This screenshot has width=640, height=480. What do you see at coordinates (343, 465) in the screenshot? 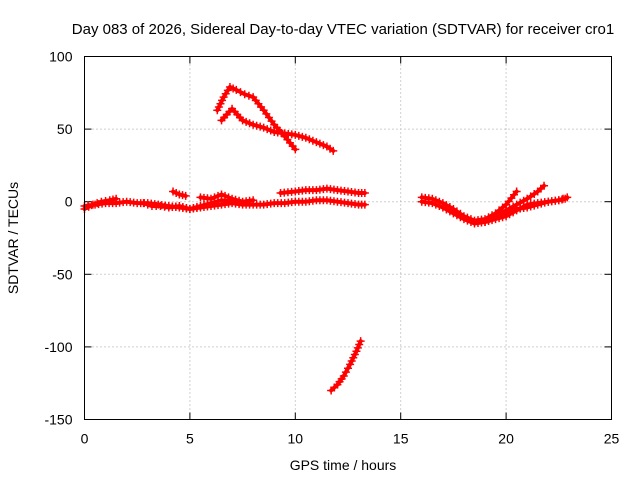
I see `x-axis-title: GPS time / hours` at bounding box center [343, 465].